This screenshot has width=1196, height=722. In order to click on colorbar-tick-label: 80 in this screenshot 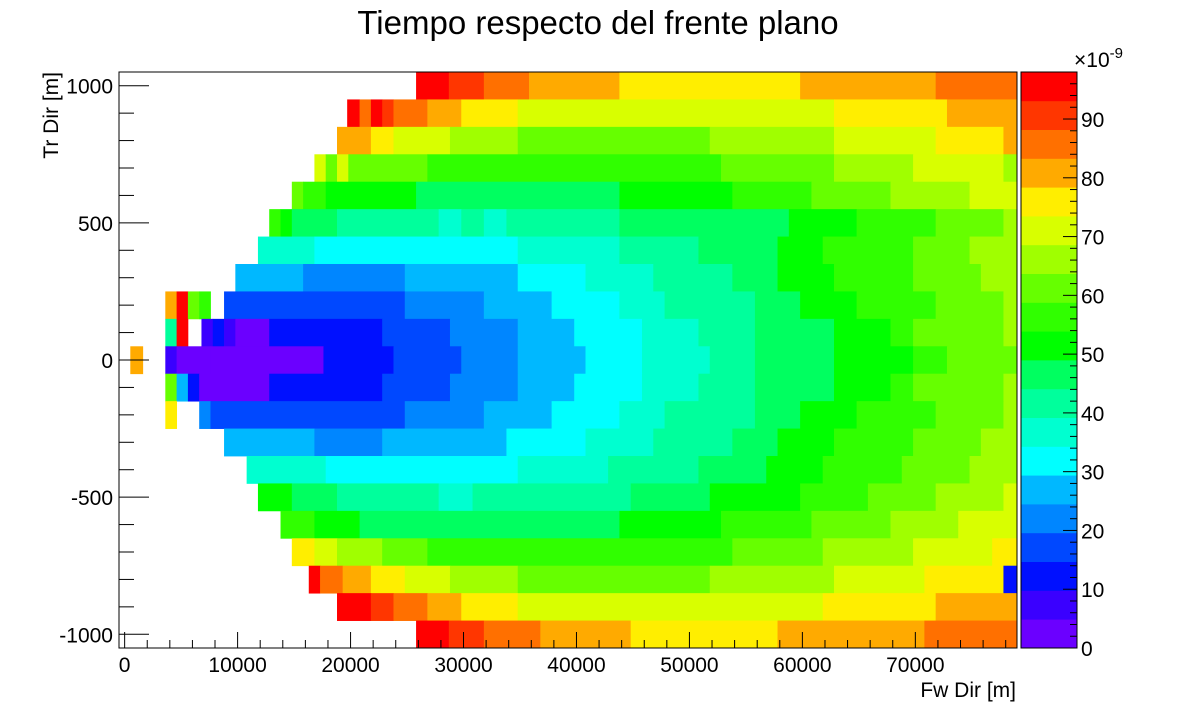, I will do `click(1092, 179)`.